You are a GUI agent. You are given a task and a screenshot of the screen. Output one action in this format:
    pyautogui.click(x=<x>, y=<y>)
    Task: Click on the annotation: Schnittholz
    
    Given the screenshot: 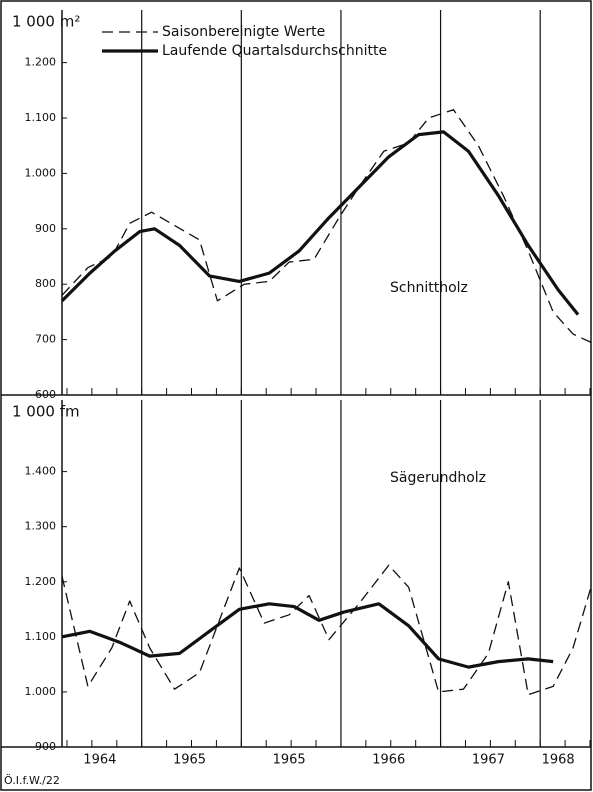 What is the action you would take?
    pyautogui.click(x=429, y=288)
    